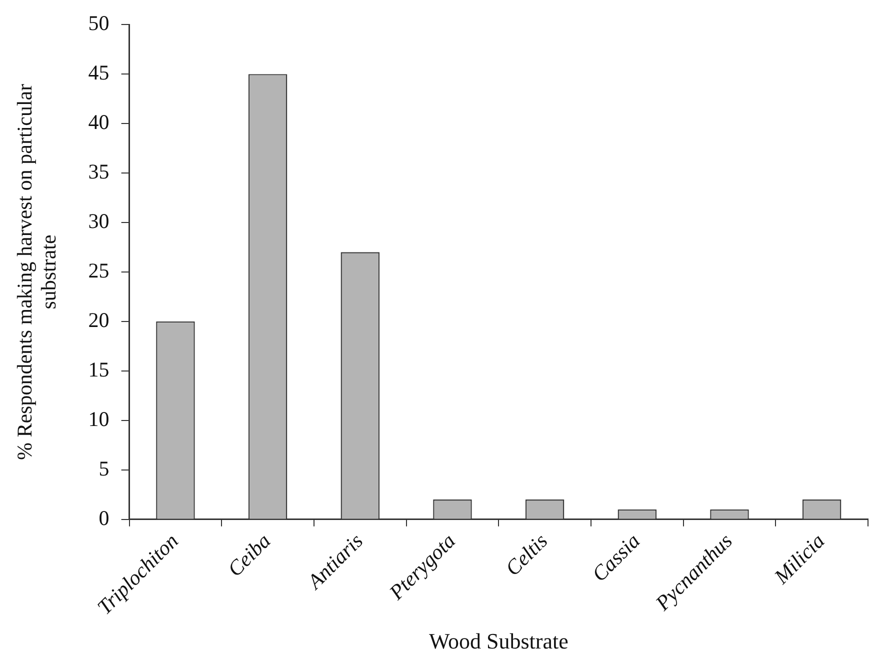  Describe the element at coordinates (104, 518) in the screenshot. I see `y-tick-label: 0` at that location.